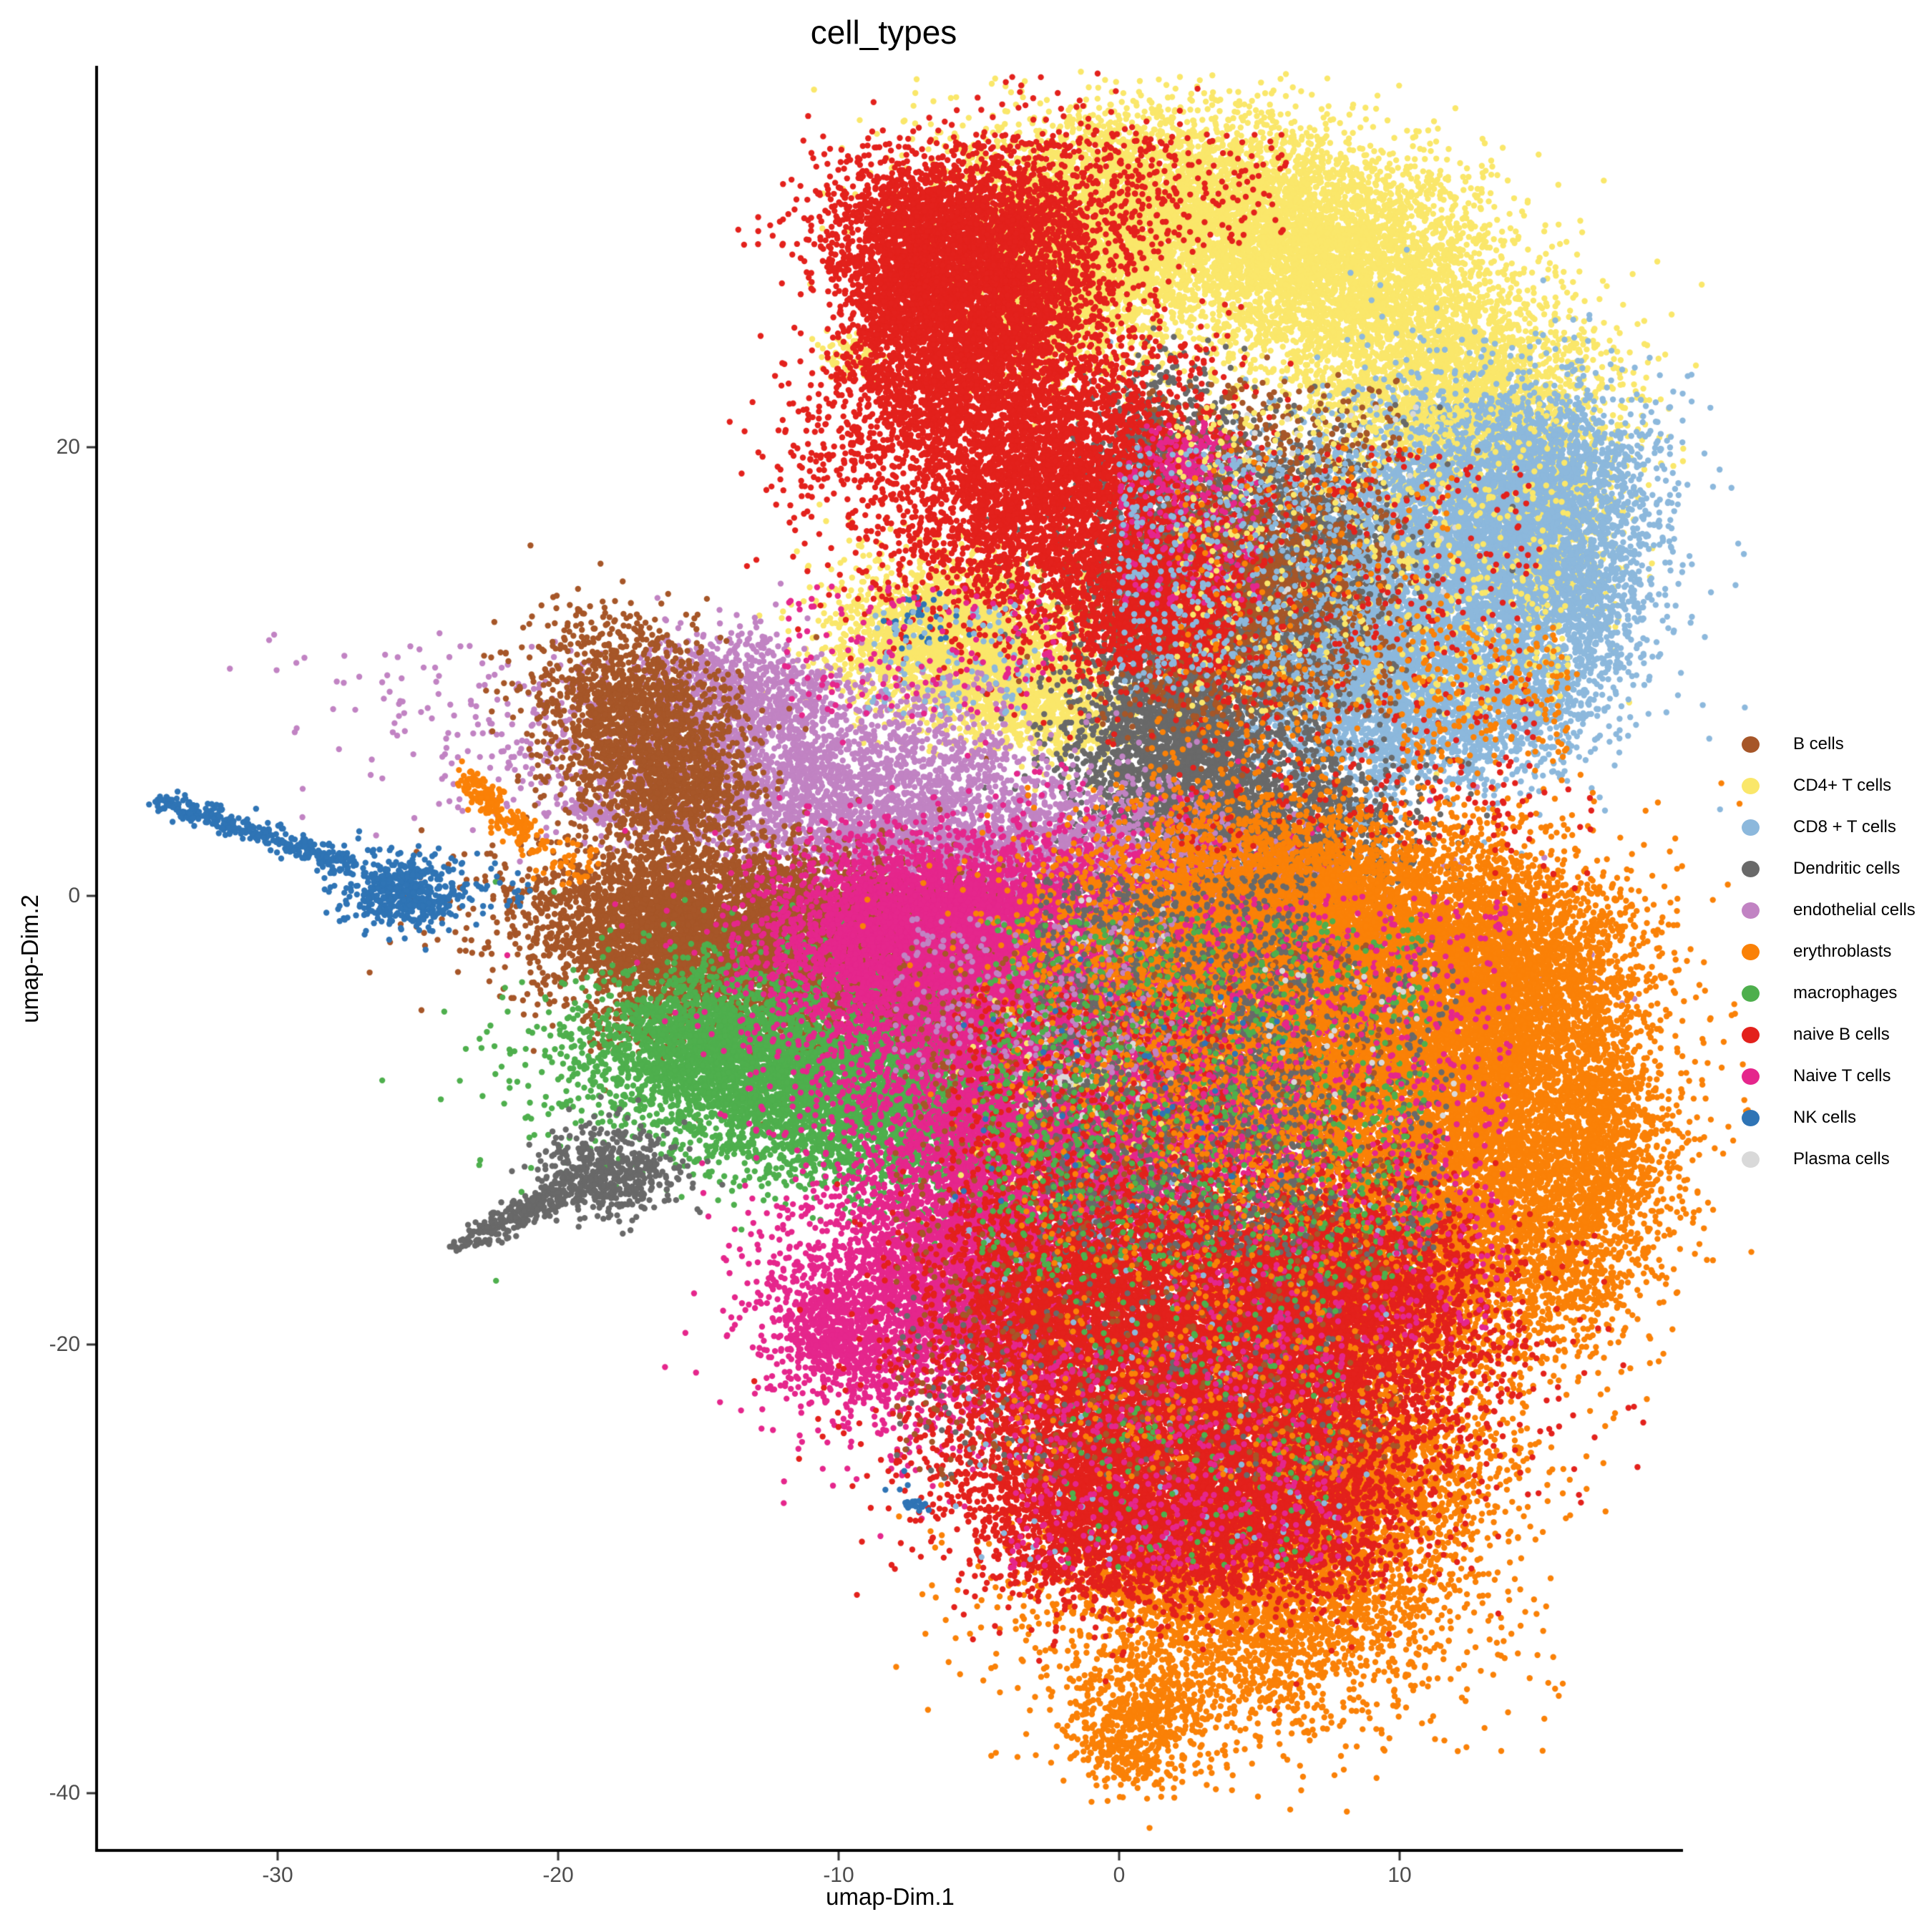 The height and width of the screenshot is (1932, 1932). What do you see at coordinates (883, 32) in the screenshot?
I see `chart-title: cell_types` at bounding box center [883, 32].